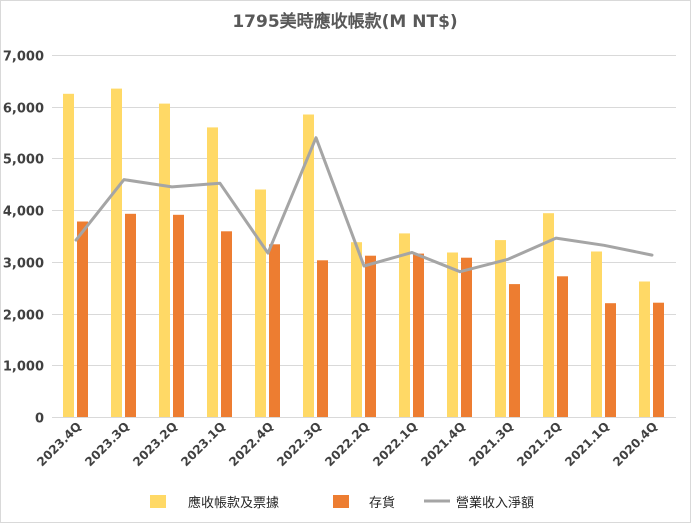  Describe the element at coordinates (23, 57) in the screenshot. I see `y-tick-label: 7,000` at that location.